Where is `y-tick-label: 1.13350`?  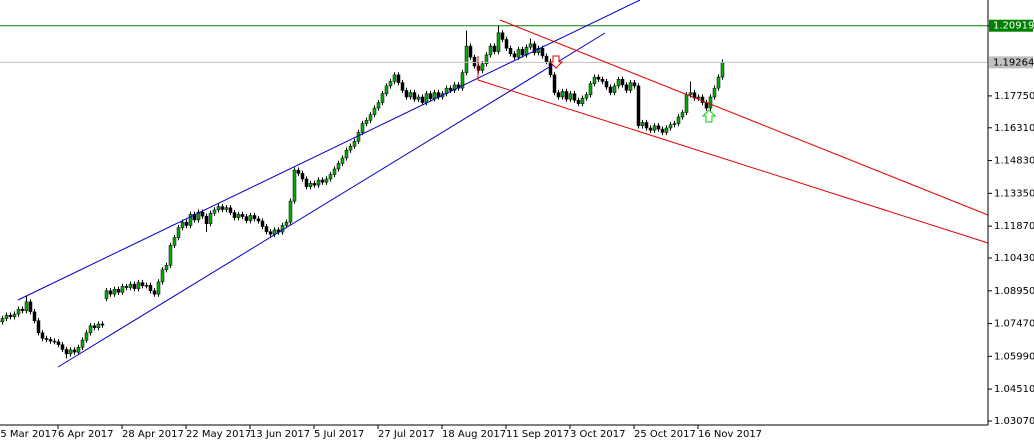
y-tick-label: 1.13350 is located at coordinates (1014, 193).